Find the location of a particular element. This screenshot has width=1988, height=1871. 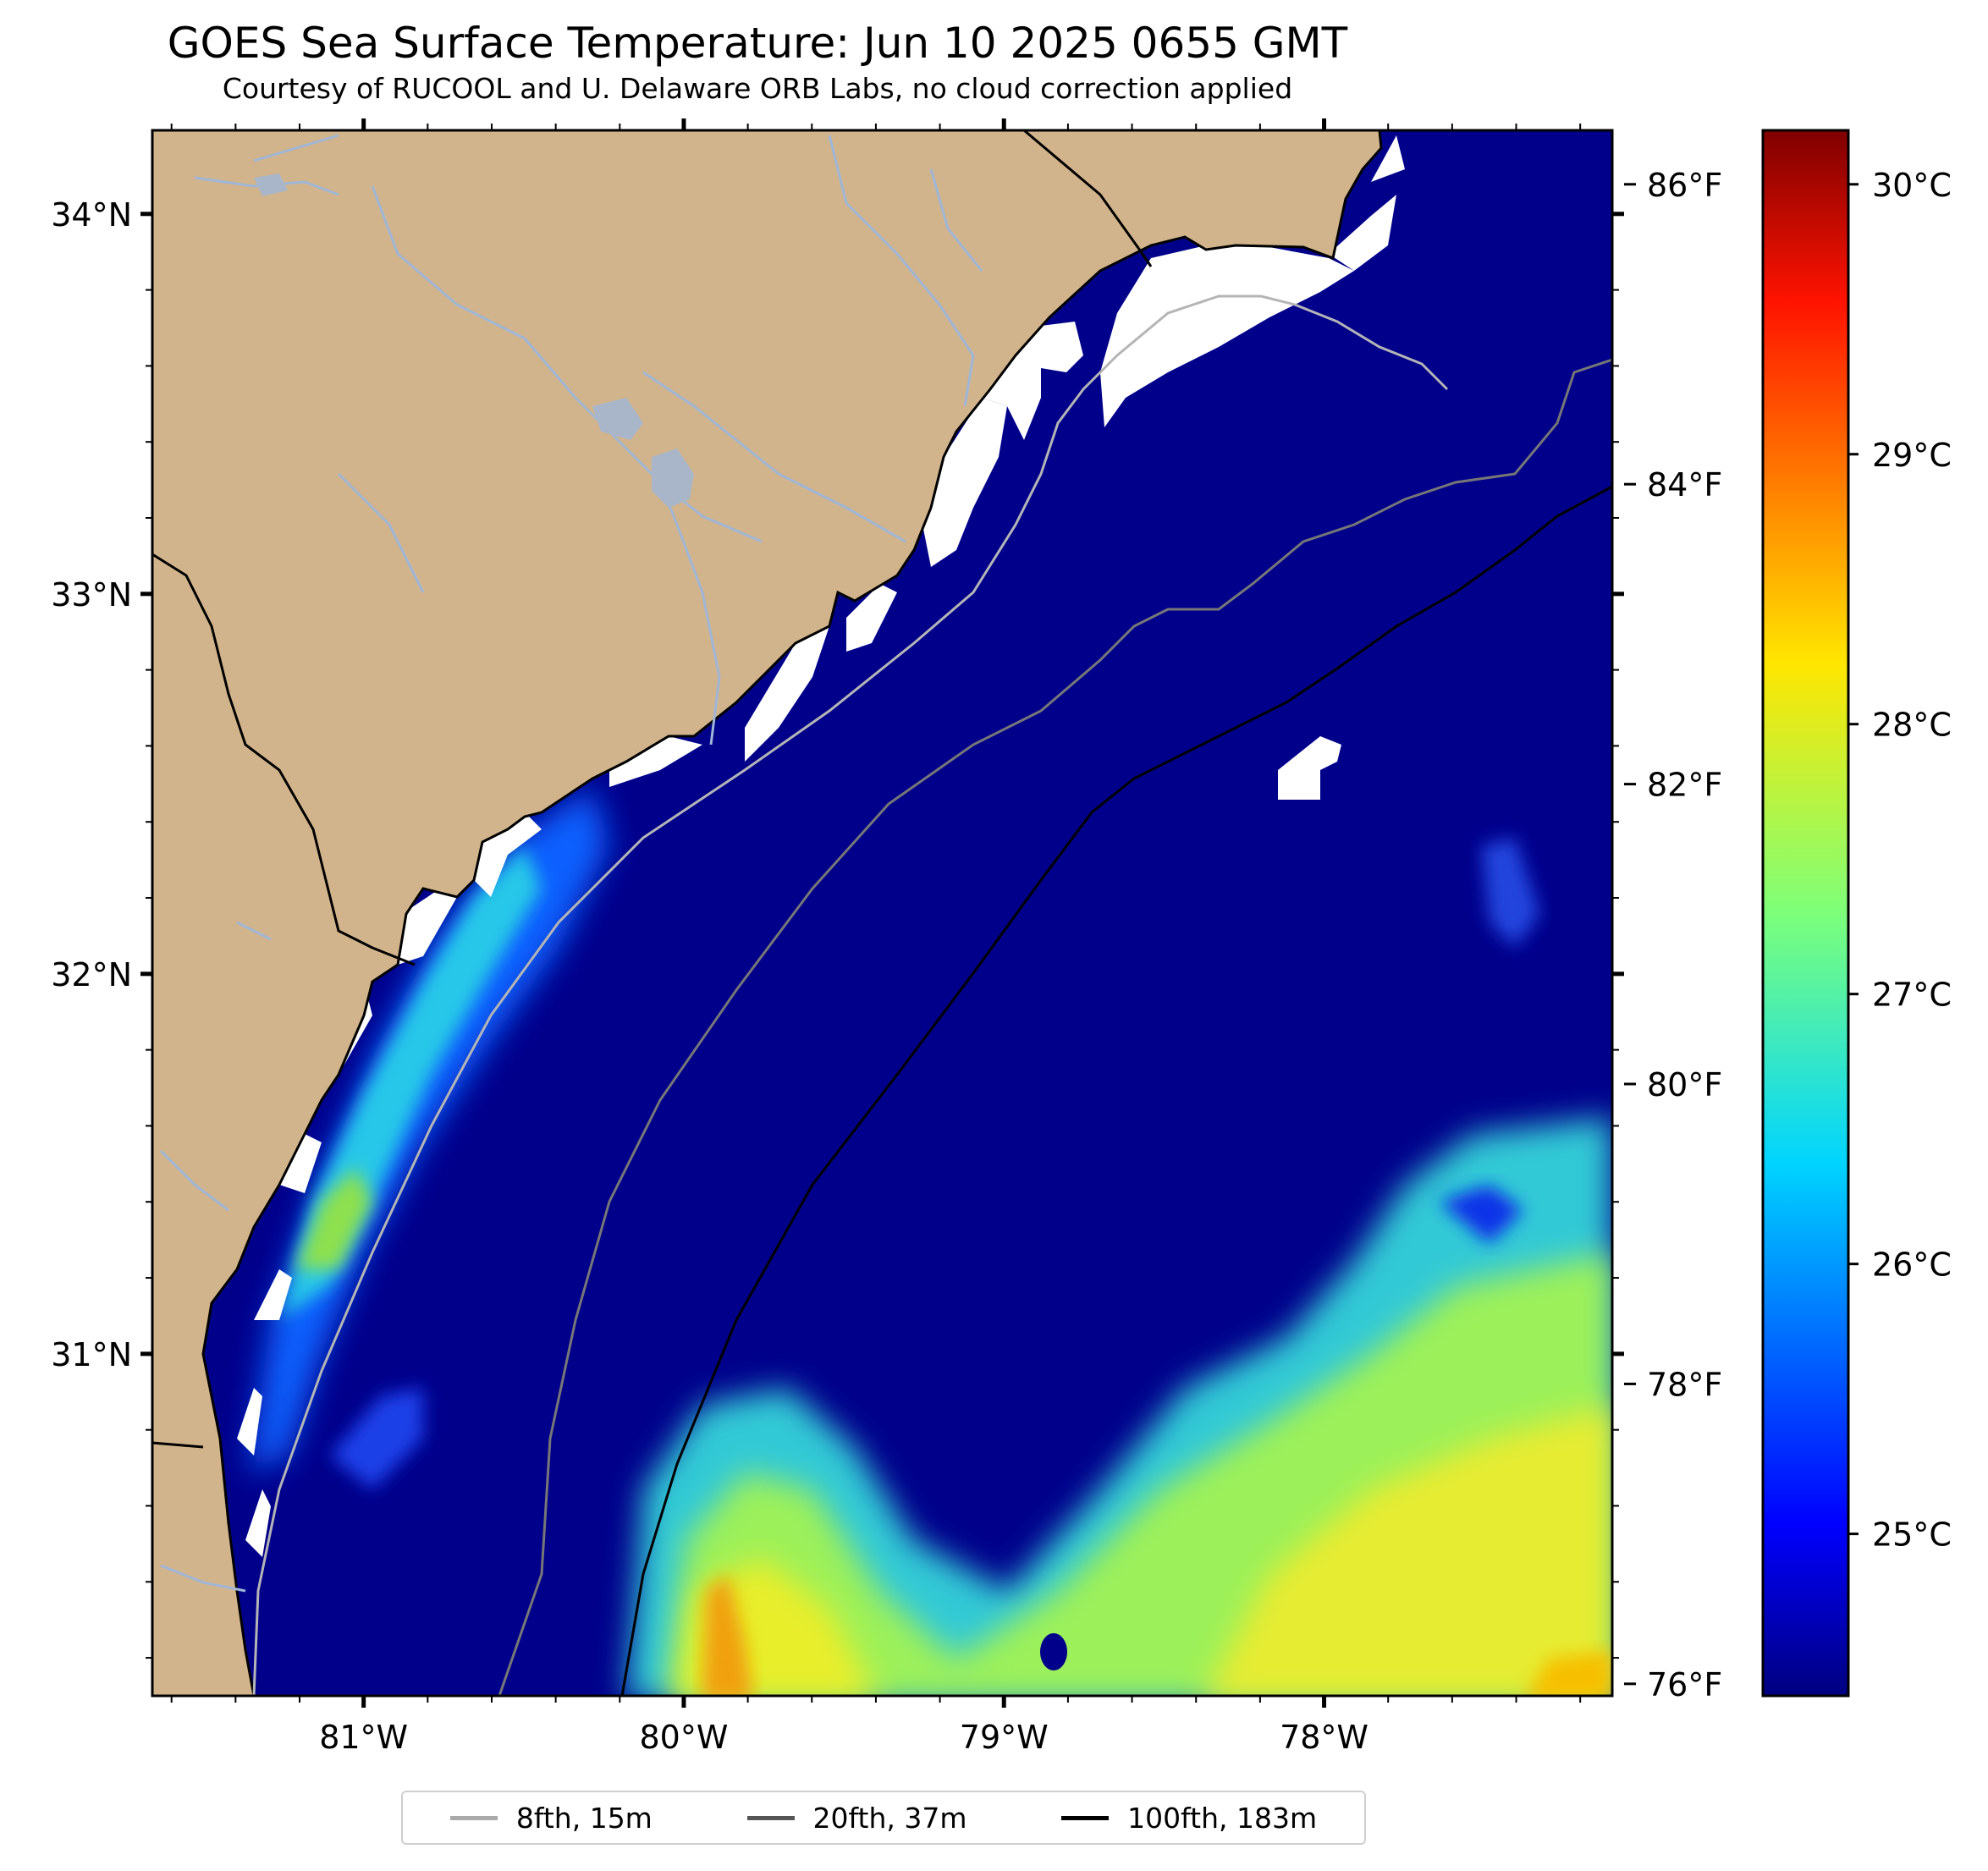

legend-item: 100fth, 183m is located at coordinates (1189, 1819).